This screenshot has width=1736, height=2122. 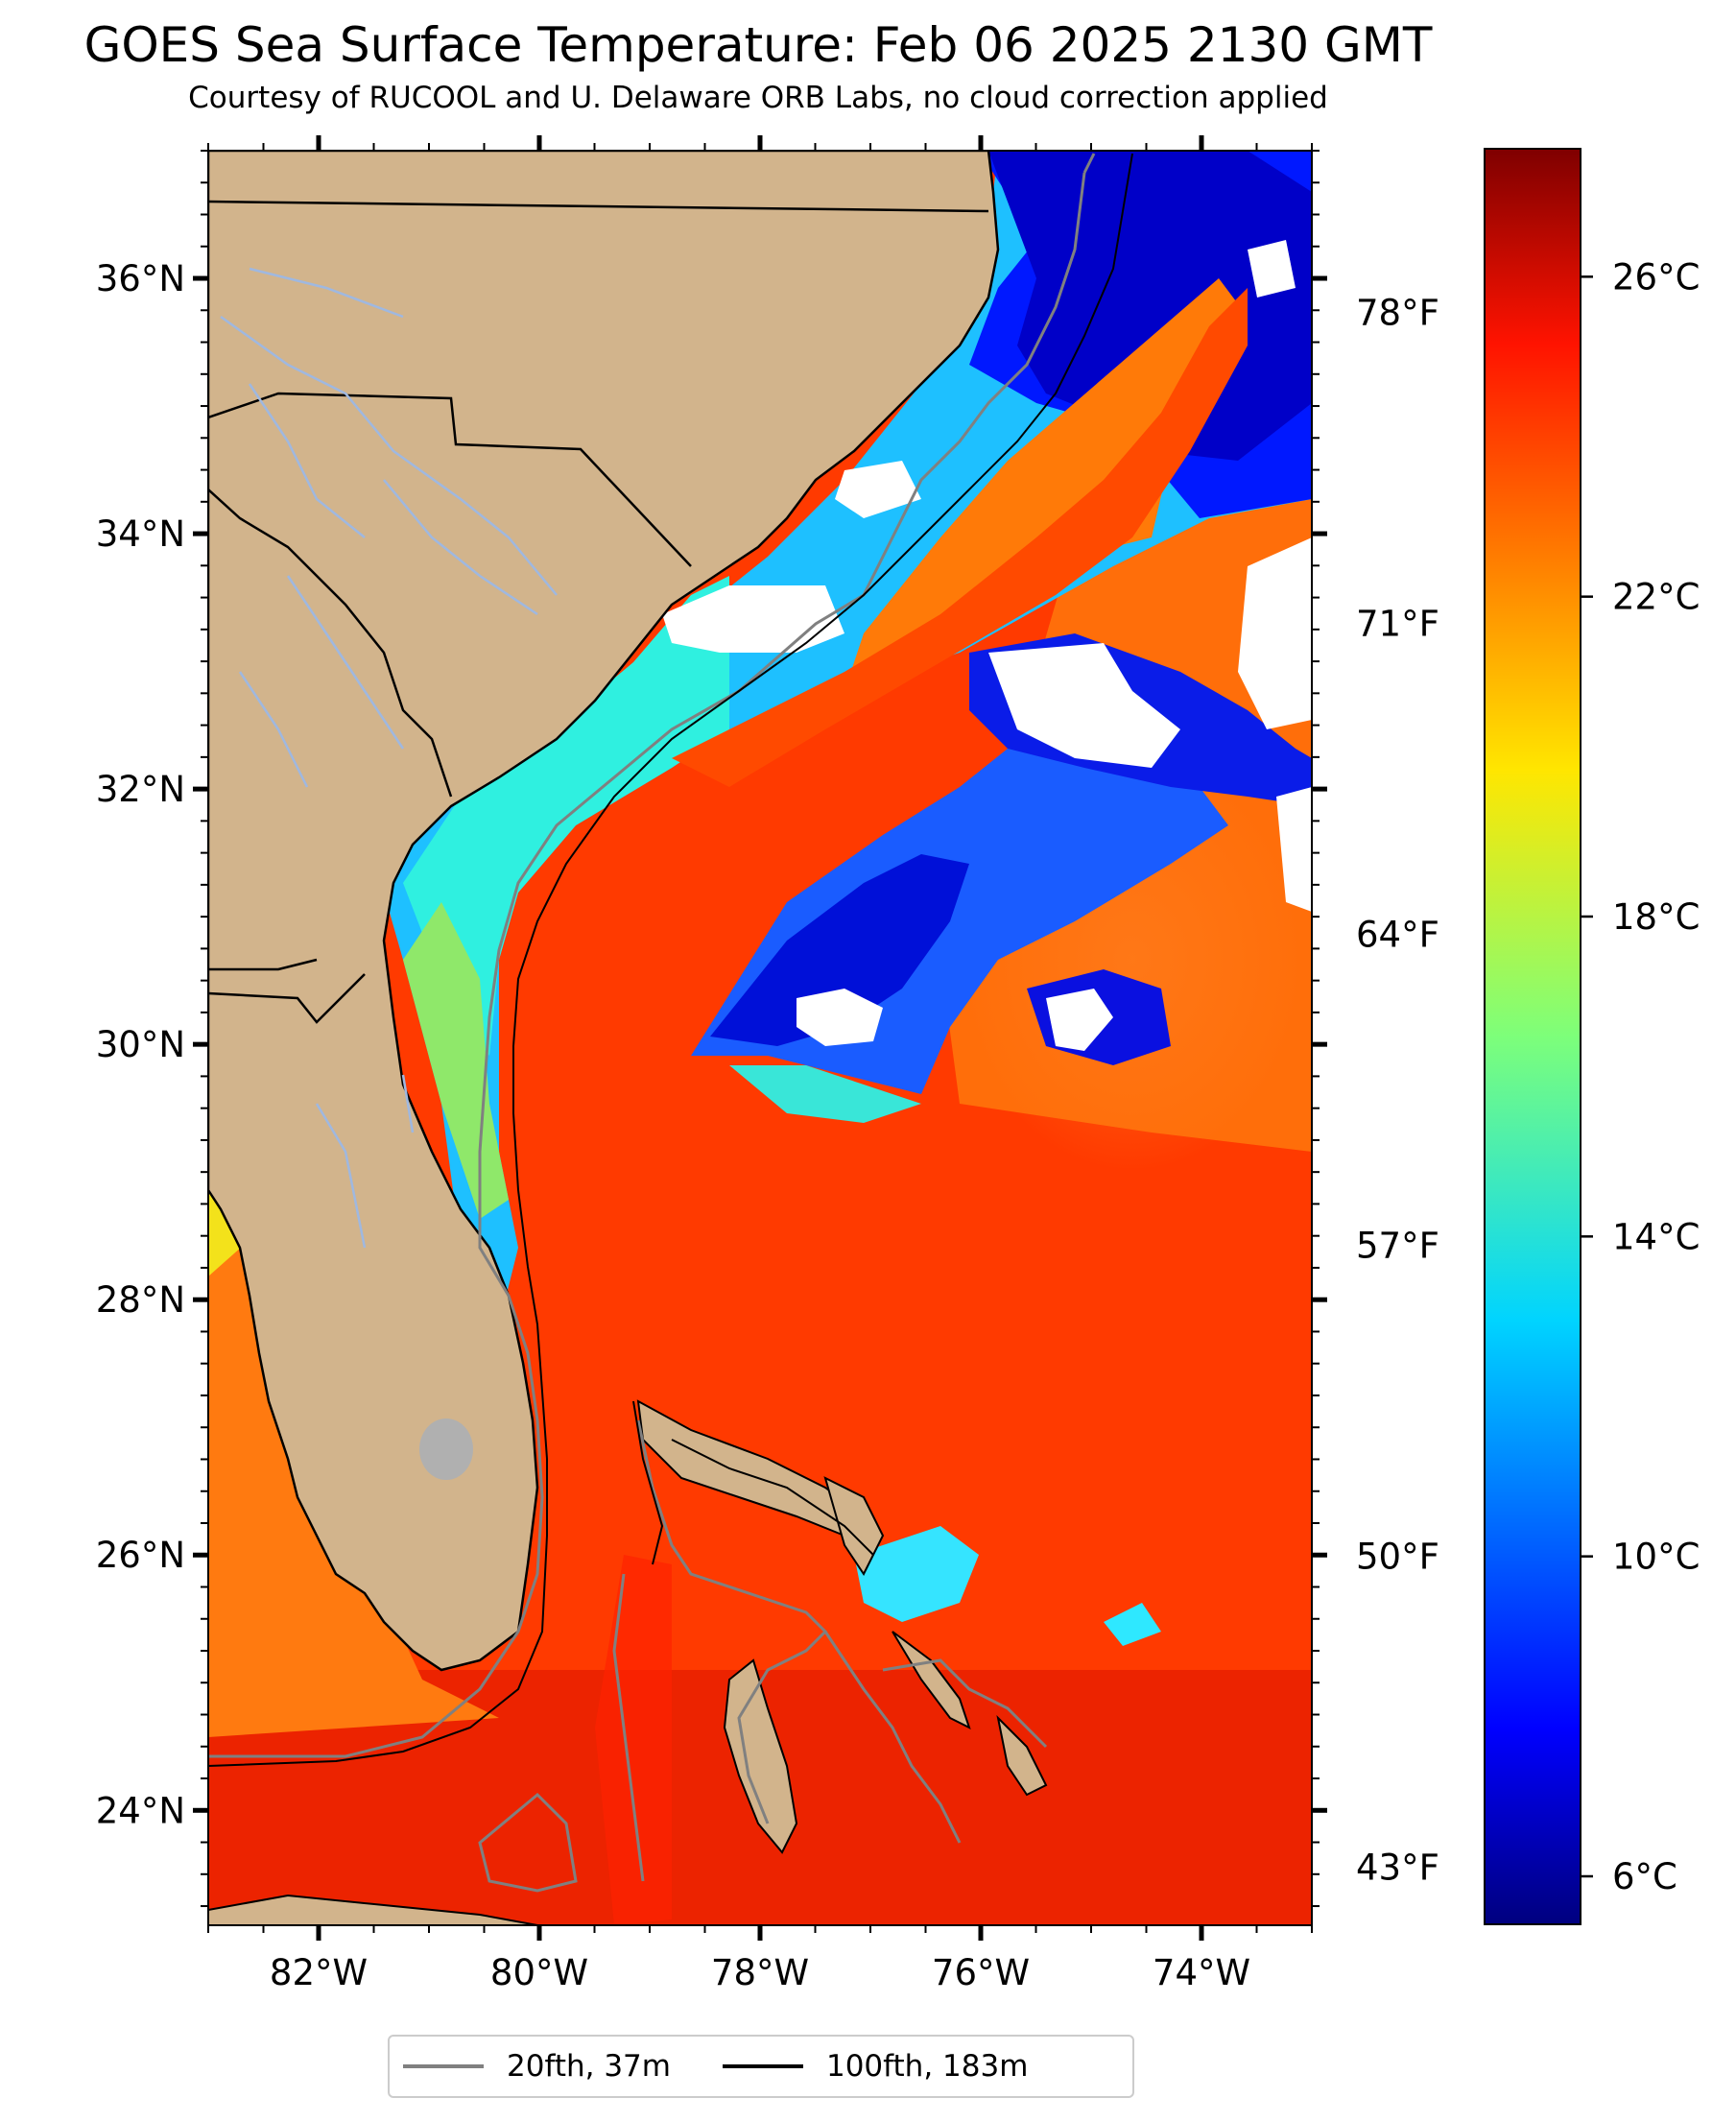 I want to click on colorbar-tick-label: 22°C, so click(x=1656, y=597).